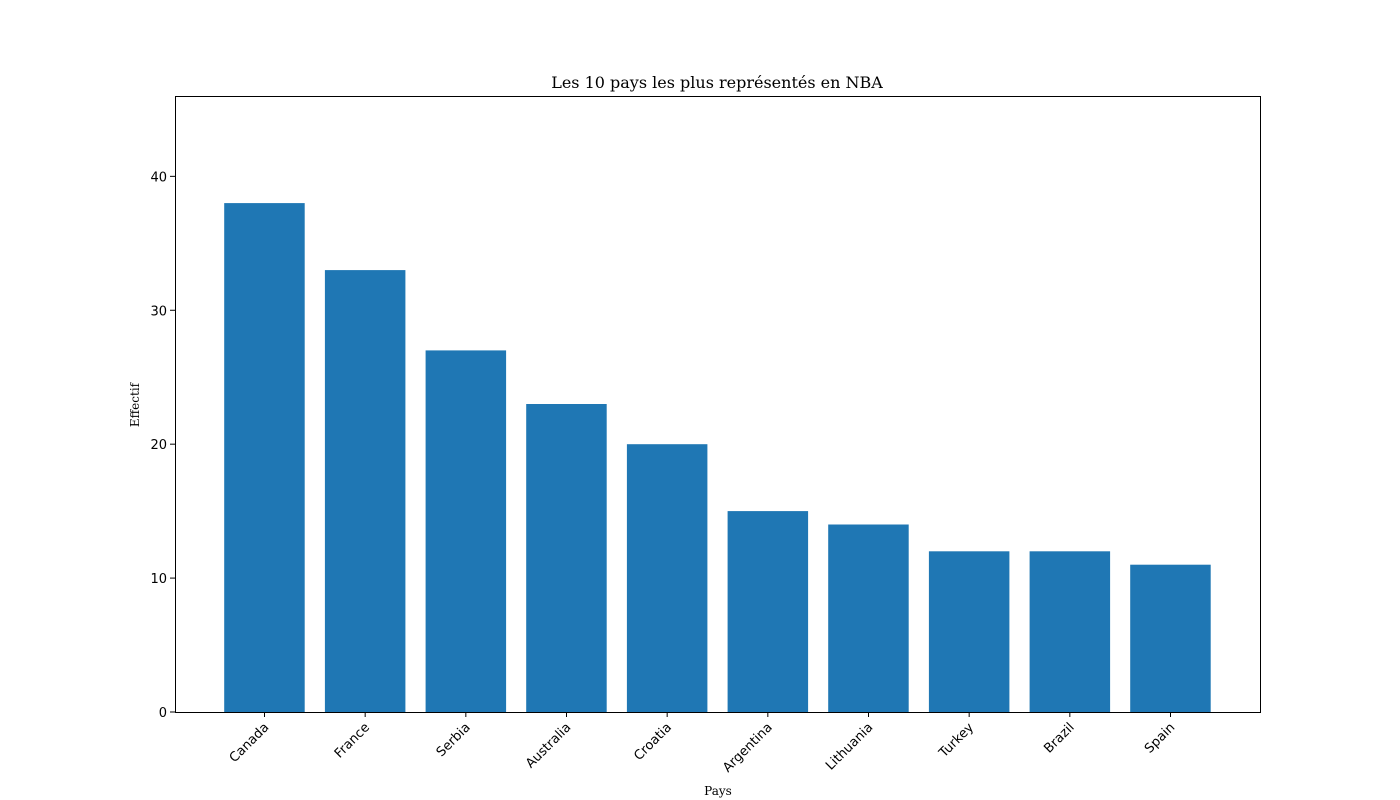 The height and width of the screenshot is (800, 1400). Describe the element at coordinates (158, 445) in the screenshot. I see `y-tick-label: 20` at that location.